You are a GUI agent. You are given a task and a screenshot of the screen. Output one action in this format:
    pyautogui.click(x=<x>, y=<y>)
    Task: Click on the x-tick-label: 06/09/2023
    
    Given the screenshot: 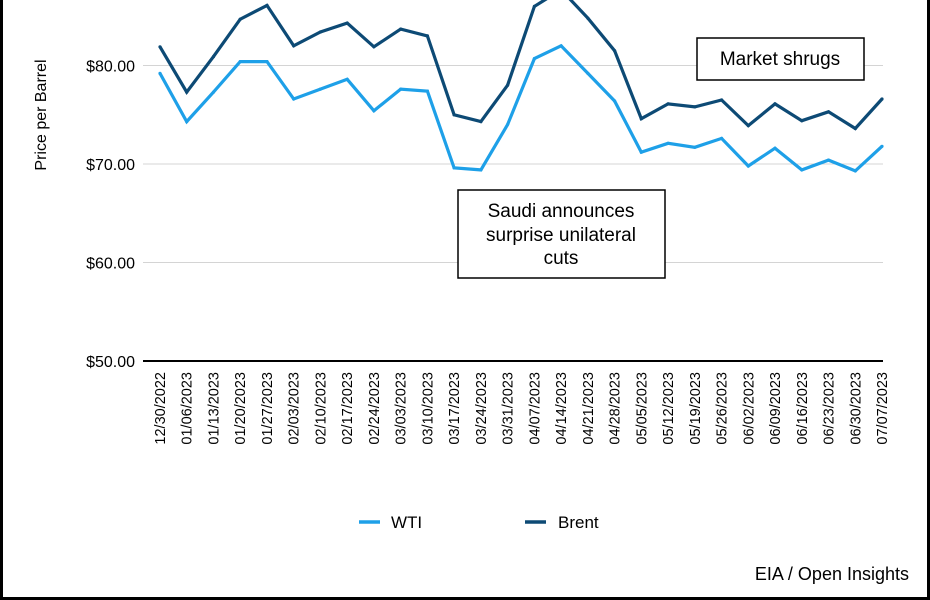 What is the action you would take?
    pyautogui.click(x=776, y=408)
    